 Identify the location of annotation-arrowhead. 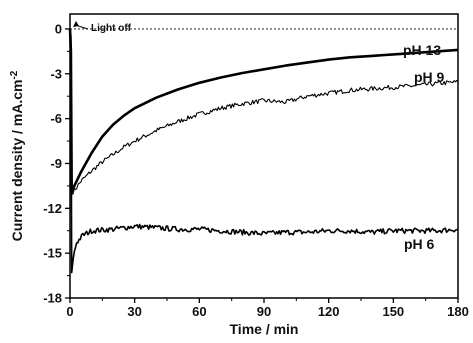
(76, 23).